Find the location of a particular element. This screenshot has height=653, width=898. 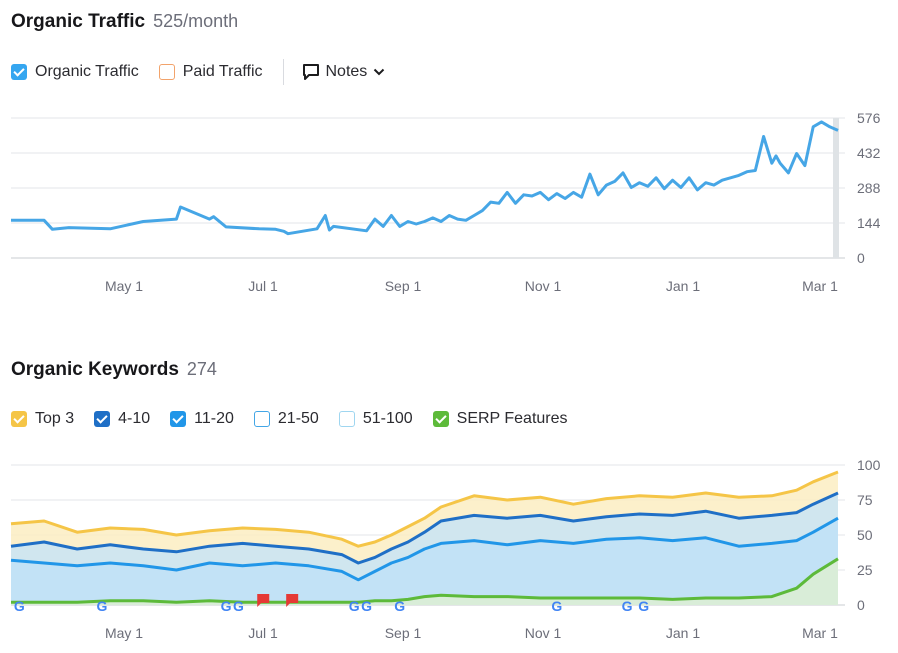

y-tick-label: 50 is located at coordinates (865, 535).